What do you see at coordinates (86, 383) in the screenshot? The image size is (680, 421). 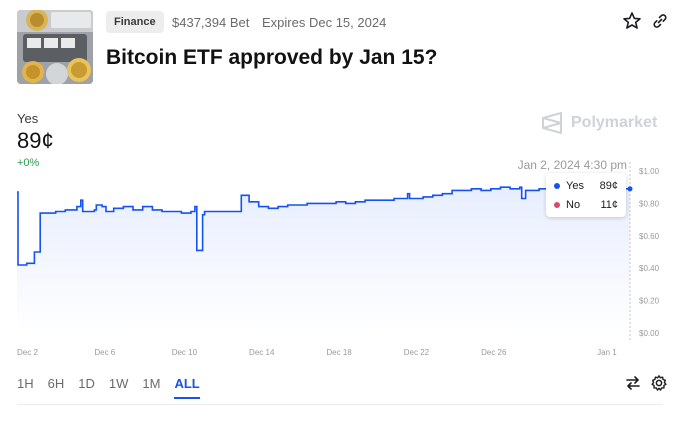 I see `range-tab-1d: 1D` at bounding box center [86, 383].